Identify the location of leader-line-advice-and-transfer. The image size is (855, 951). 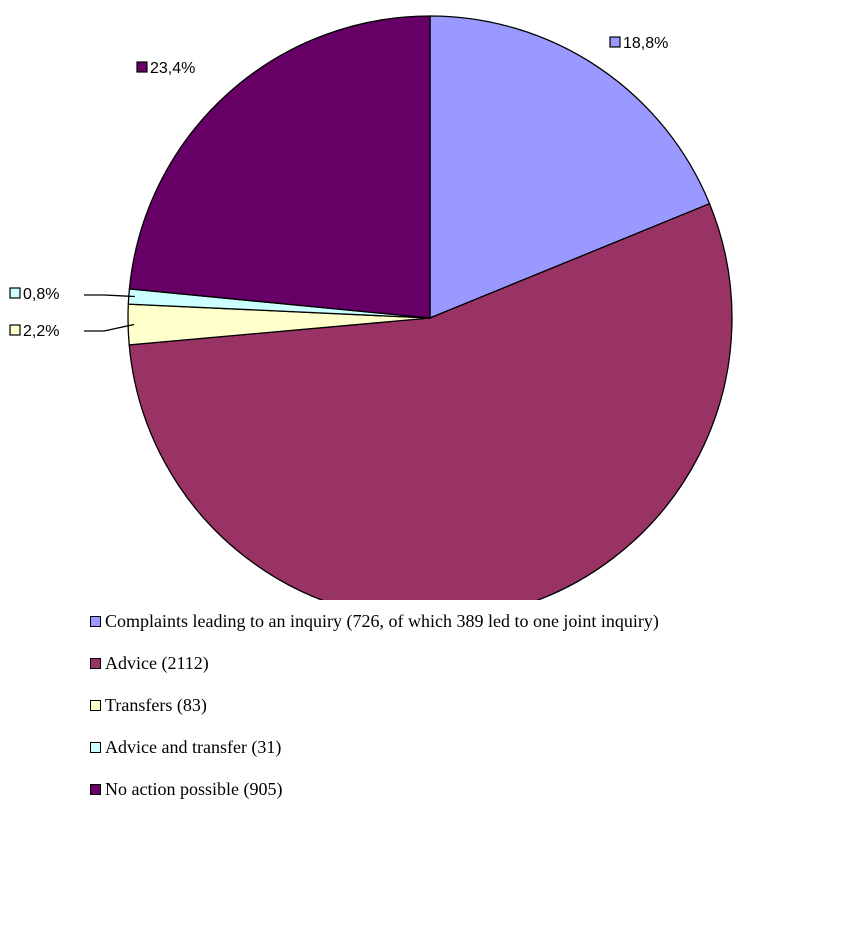
(109, 296).